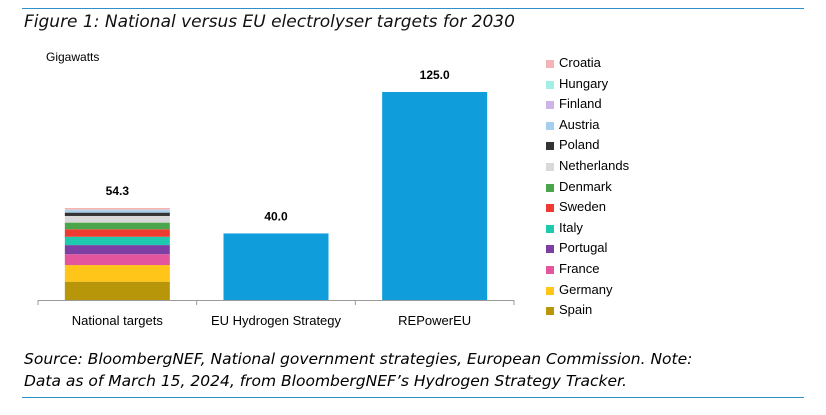  I want to click on bar-segment-portugal, so click(117, 250).